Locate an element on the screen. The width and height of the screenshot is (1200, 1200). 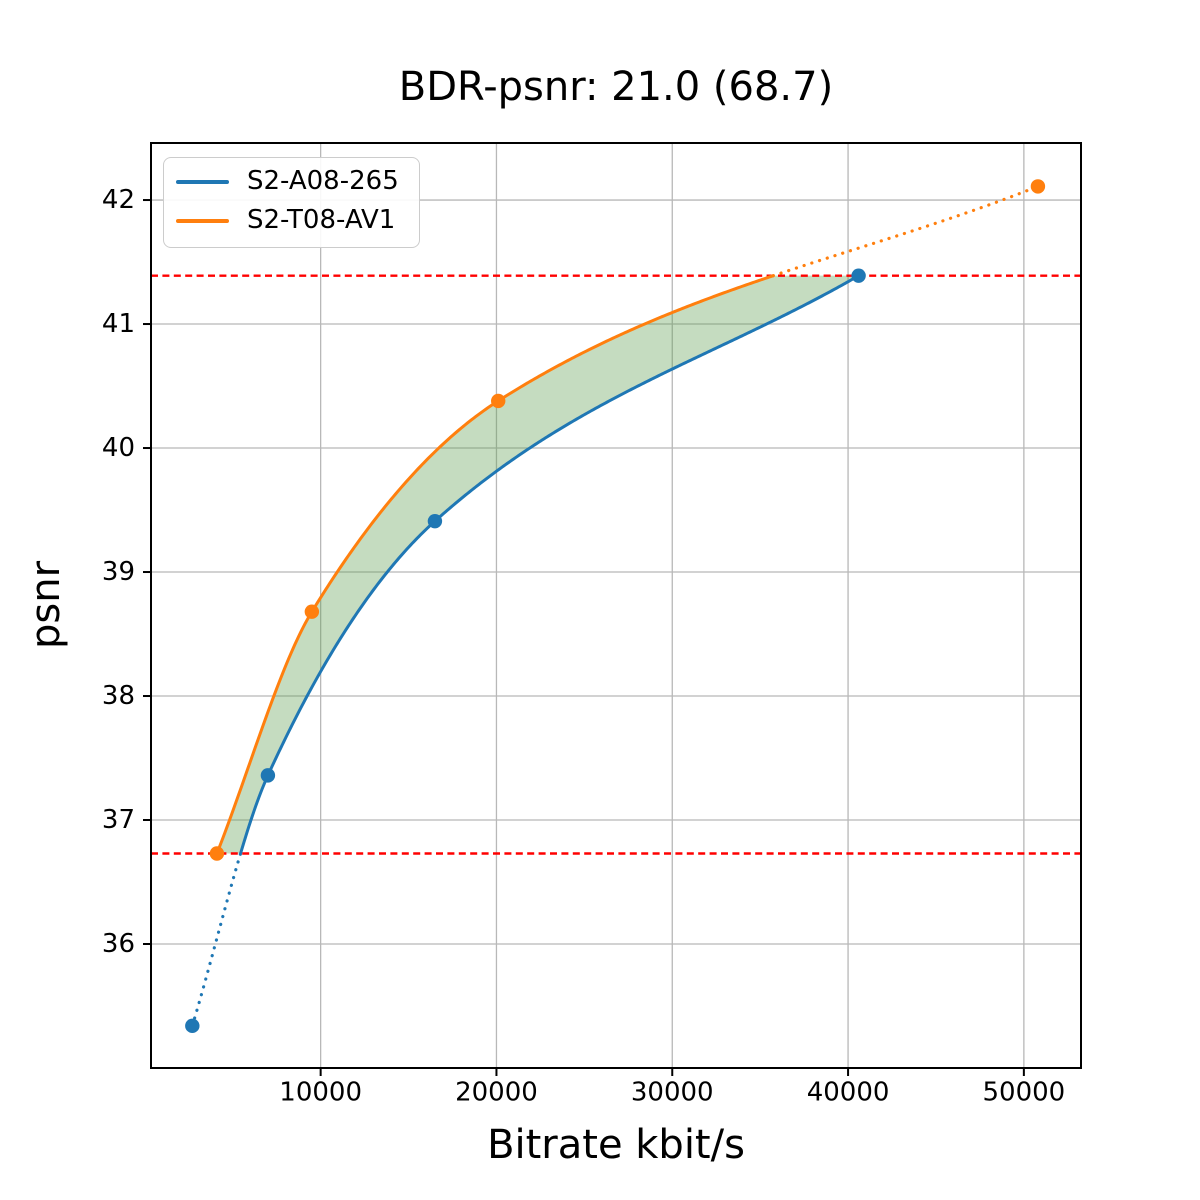
y-tick-label: 37 is located at coordinates (118, 820).